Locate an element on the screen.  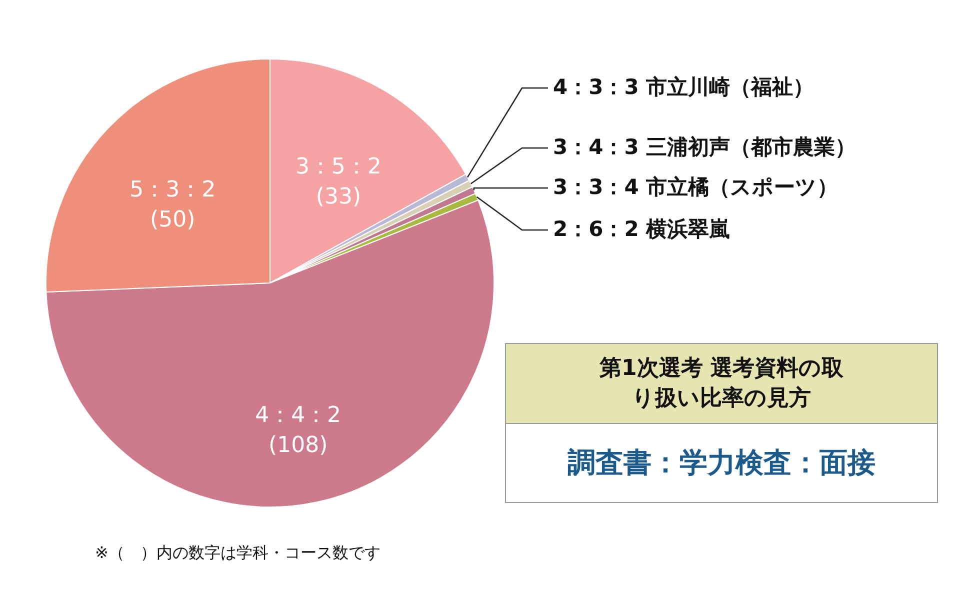
slice-label: 3：3：4 市立橘（スポーツ） is located at coordinates (695, 187).